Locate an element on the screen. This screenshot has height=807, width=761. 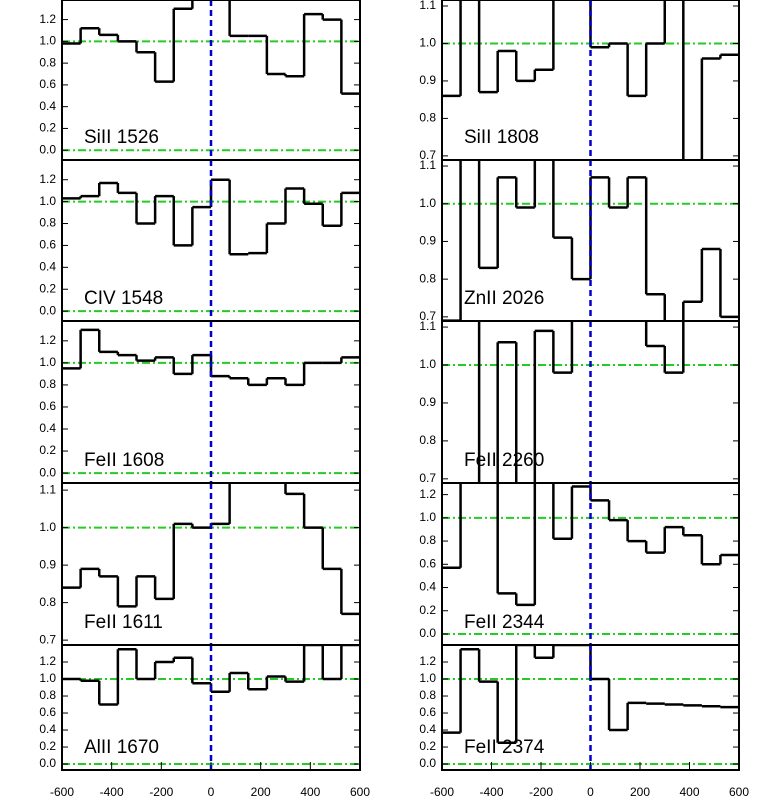
panel: 0.0 0.2 0.4 0.6 0.8 1.0 1.2 SiII 1526 is located at coordinates (200, 80).